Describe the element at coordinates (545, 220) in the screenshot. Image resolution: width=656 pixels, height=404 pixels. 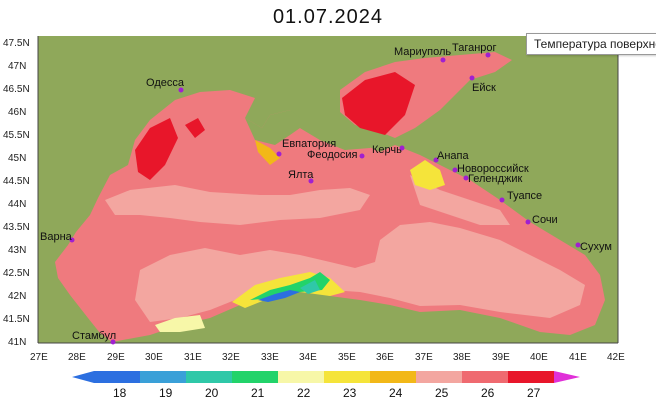
I see `city-label-sochi: Сочи` at that location.